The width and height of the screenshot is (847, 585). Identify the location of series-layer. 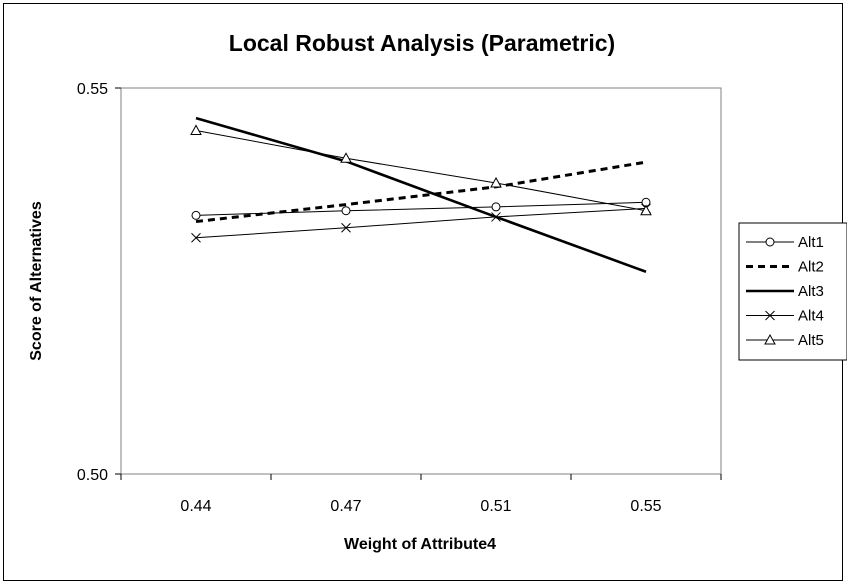
(421, 194).